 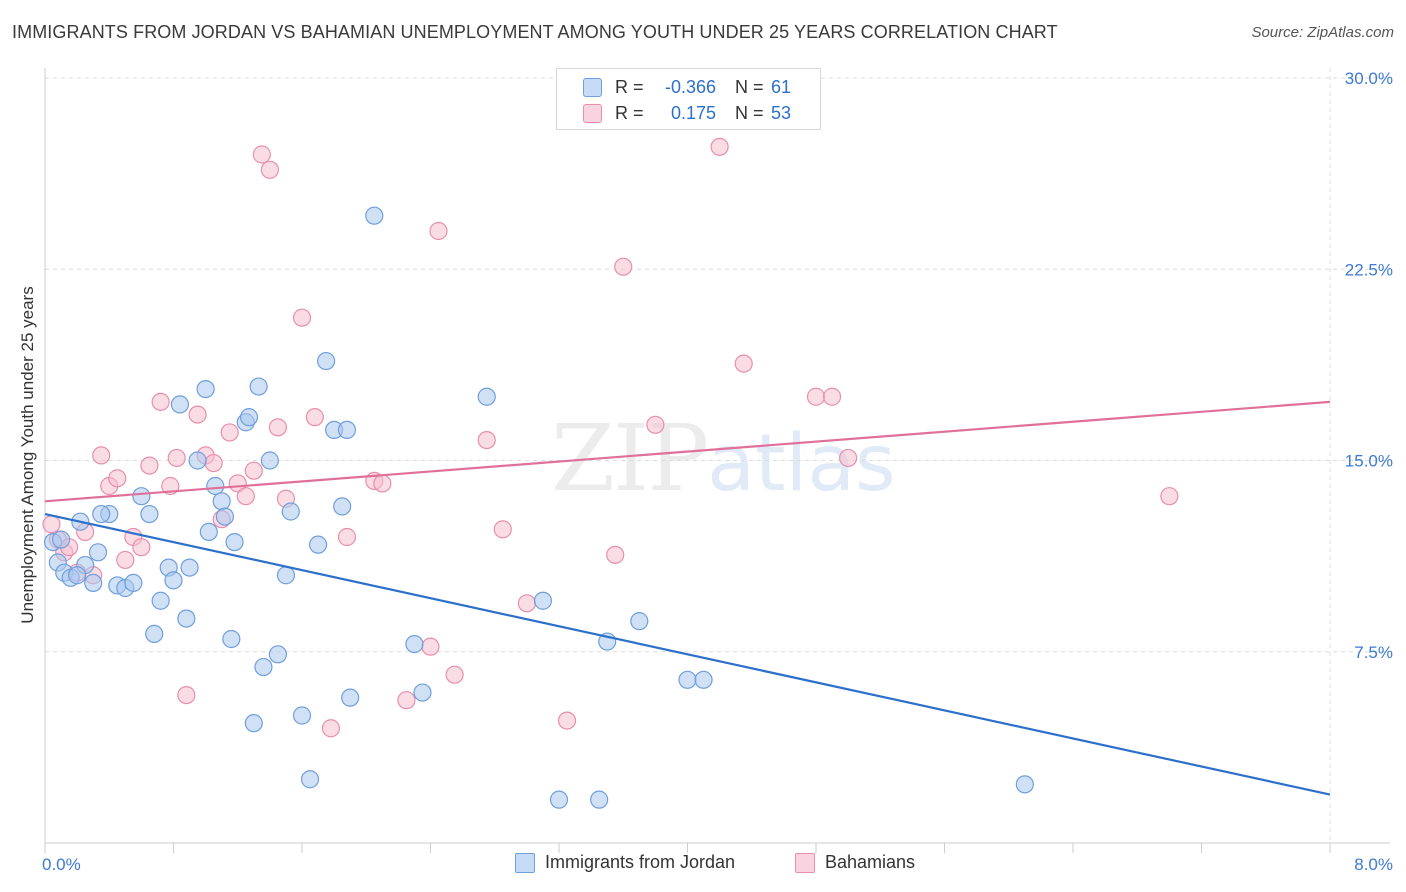 I want to click on bahamians-r-value: 0.175, so click(x=693, y=113).